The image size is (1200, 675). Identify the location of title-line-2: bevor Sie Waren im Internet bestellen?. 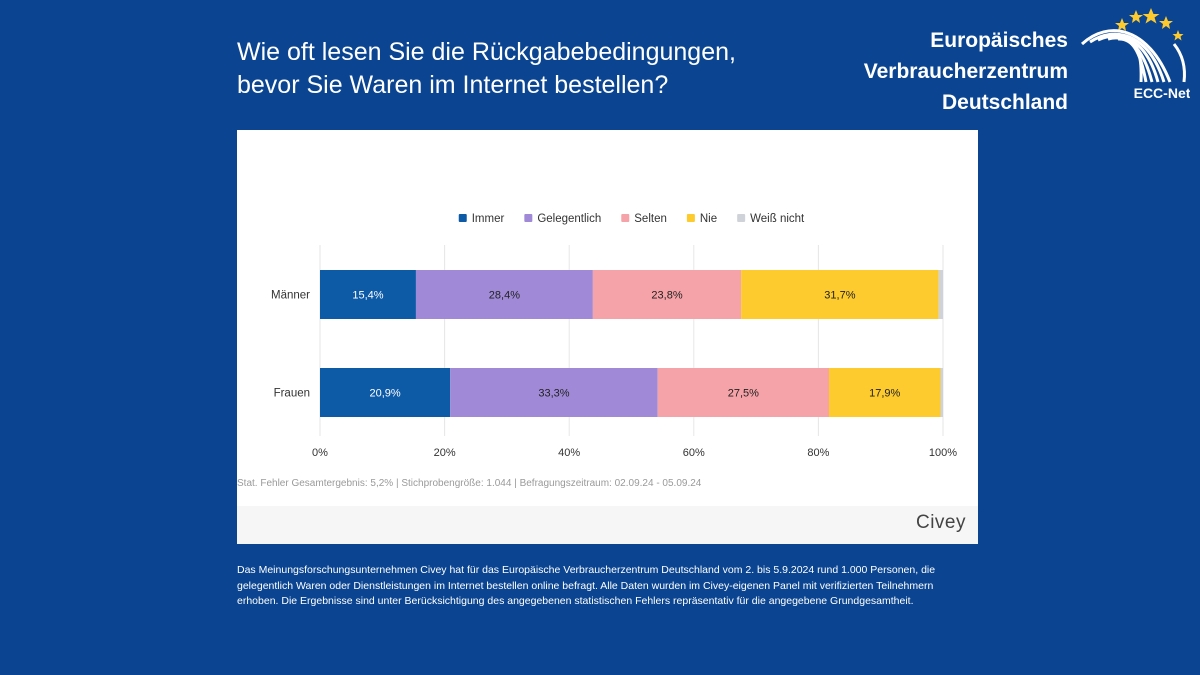
(453, 85).